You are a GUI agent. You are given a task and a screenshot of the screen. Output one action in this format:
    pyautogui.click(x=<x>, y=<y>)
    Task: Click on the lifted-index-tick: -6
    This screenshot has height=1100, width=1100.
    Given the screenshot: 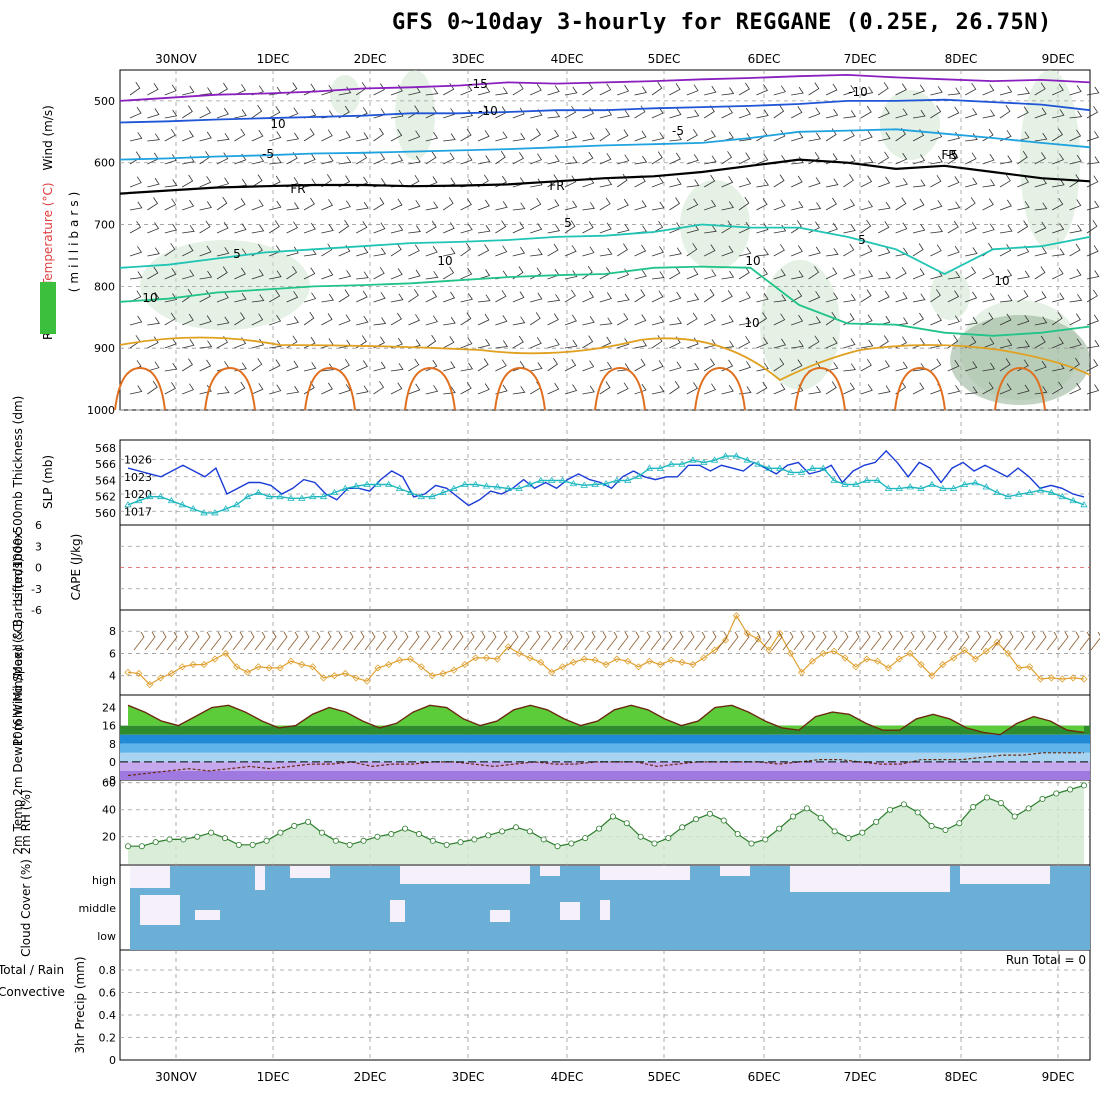 What is the action you would take?
    pyautogui.click(x=36, y=610)
    